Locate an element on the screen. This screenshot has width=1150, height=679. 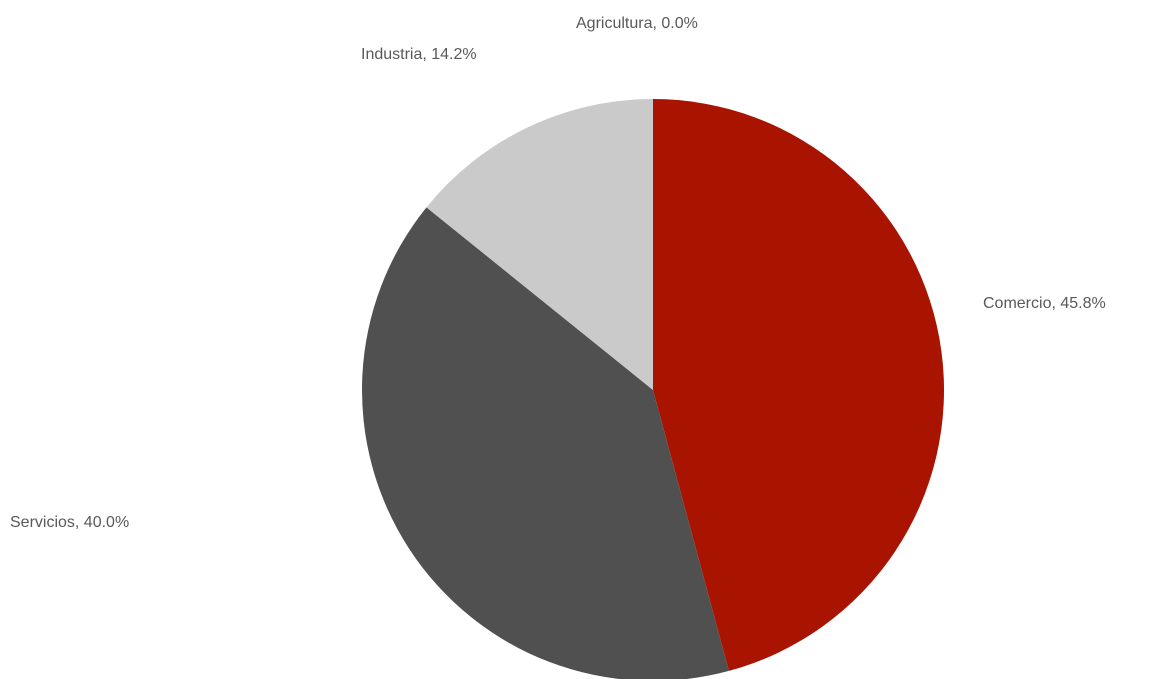
pie-slice-industria is located at coordinates (539, 244).